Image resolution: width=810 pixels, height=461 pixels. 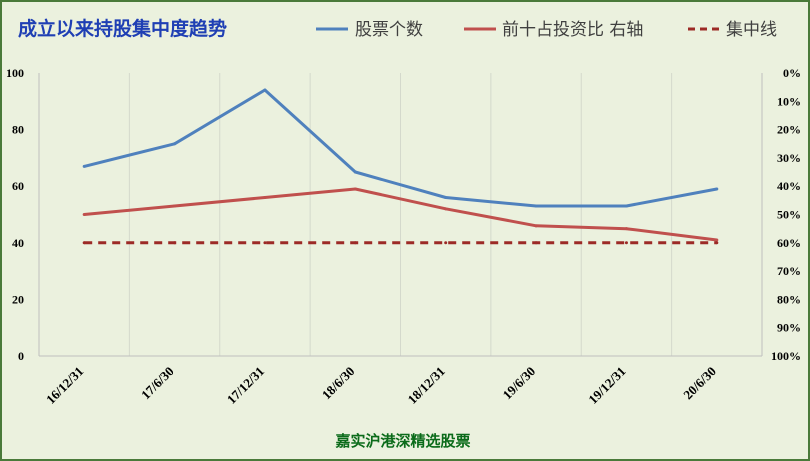 I want to click on legend-item-concentration-line: 集中线, so click(x=732, y=30).